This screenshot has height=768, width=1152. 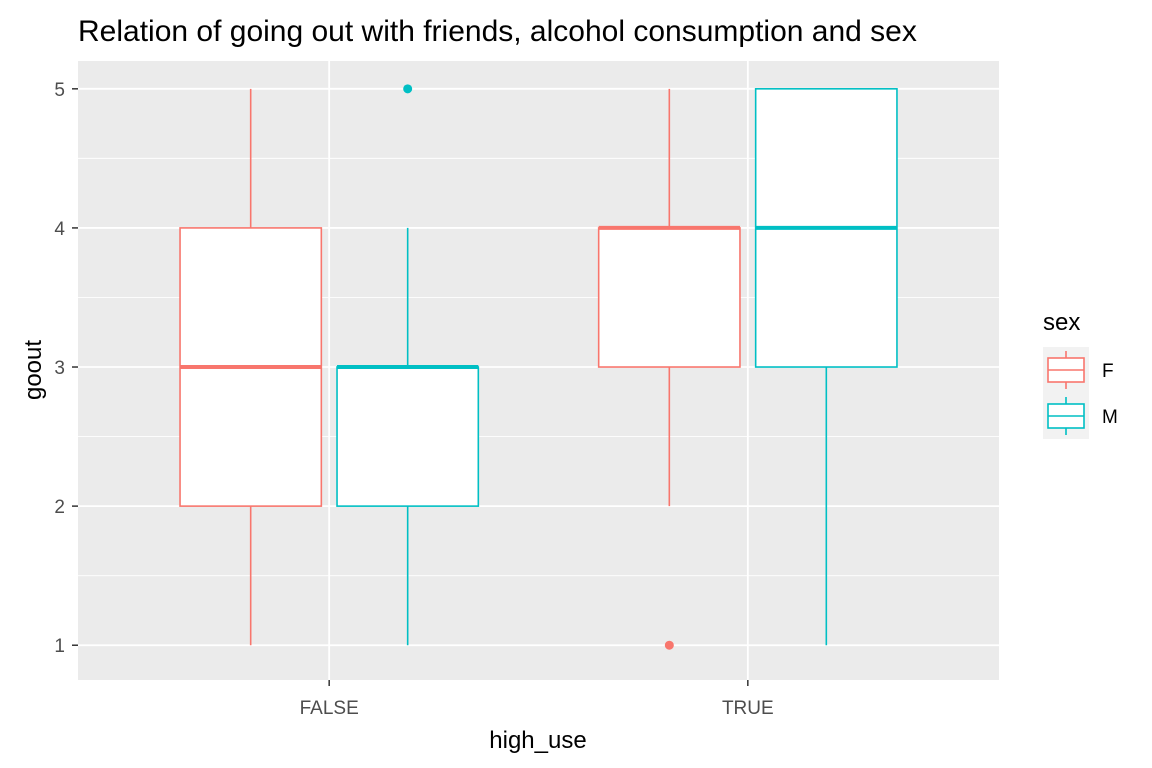 What do you see at coordinates (1108, 371) in the screenshot?
I see `legend-label: F` at bounding box center [1108, 371].